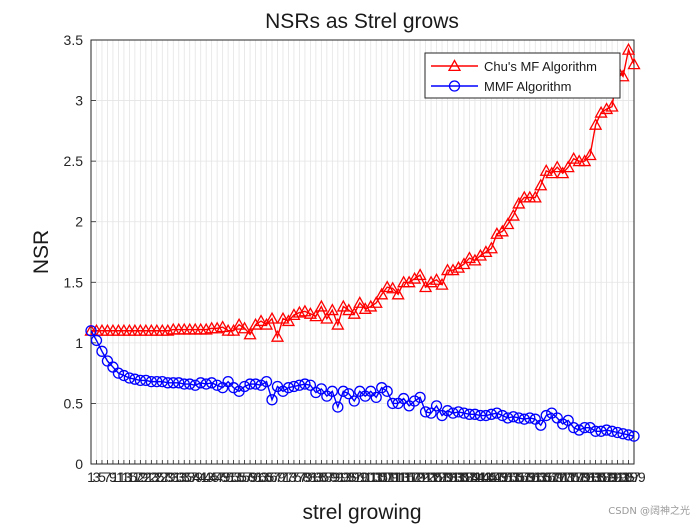 The height and width of the screenshot is (530, 700). I want to click on x-tick-label: 13, so click(124, 477).